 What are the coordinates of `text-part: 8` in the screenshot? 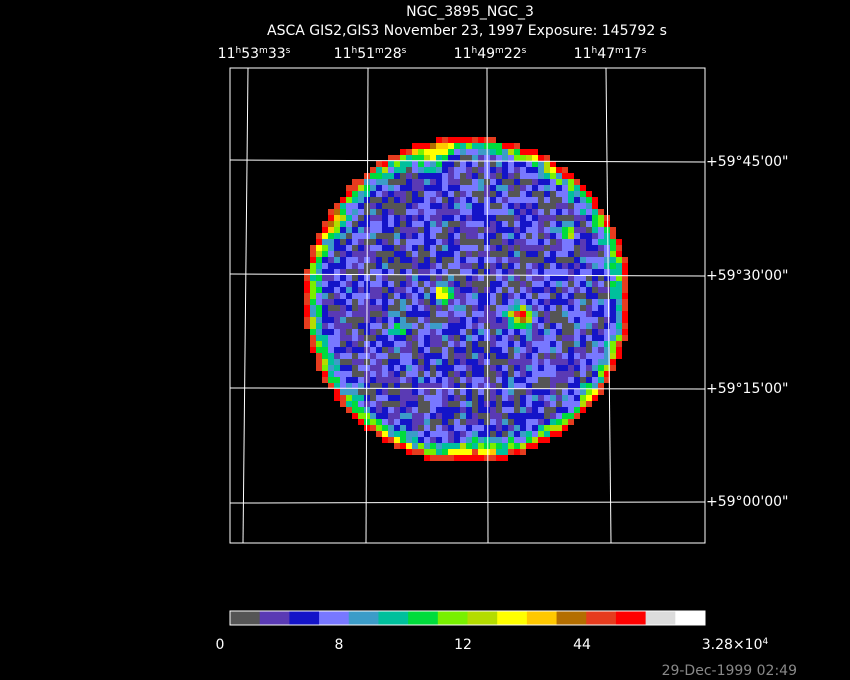 It's located at (339, 645).